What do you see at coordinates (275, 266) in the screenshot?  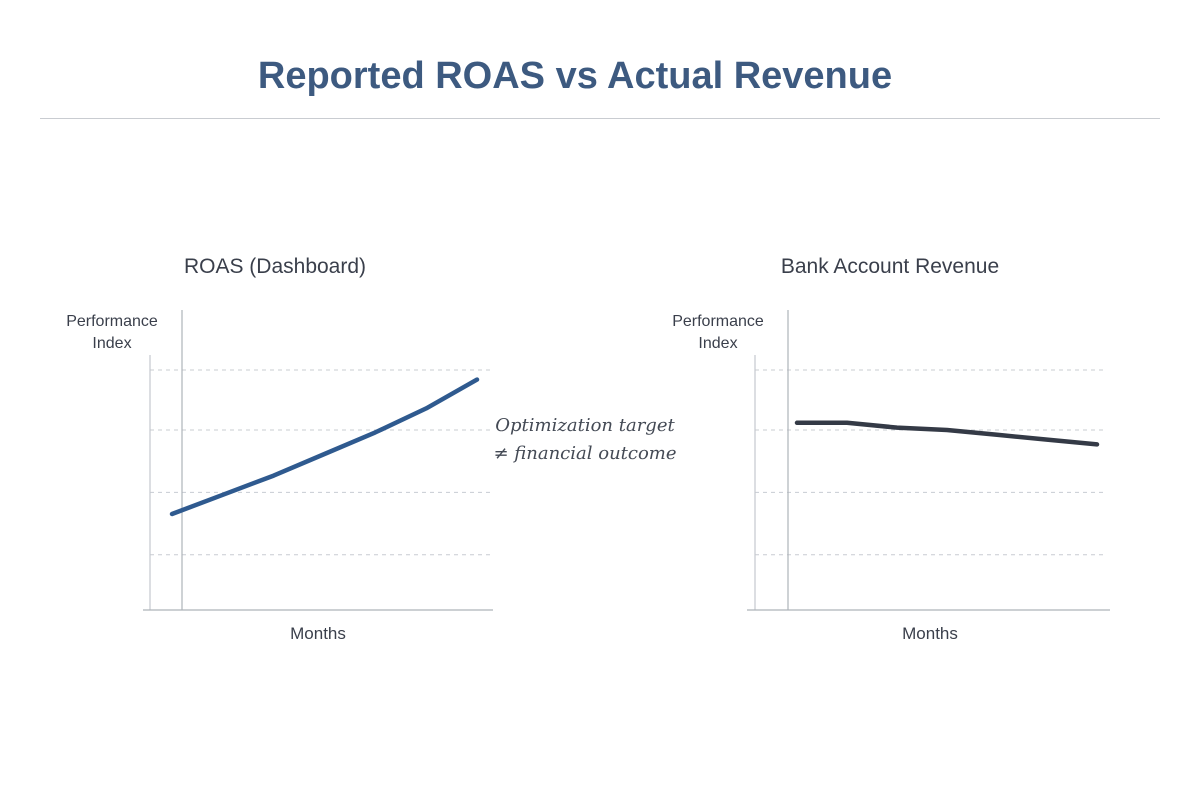 I see `chart-title: ROAS (Dashboard)` at bounding box center [275, 266].